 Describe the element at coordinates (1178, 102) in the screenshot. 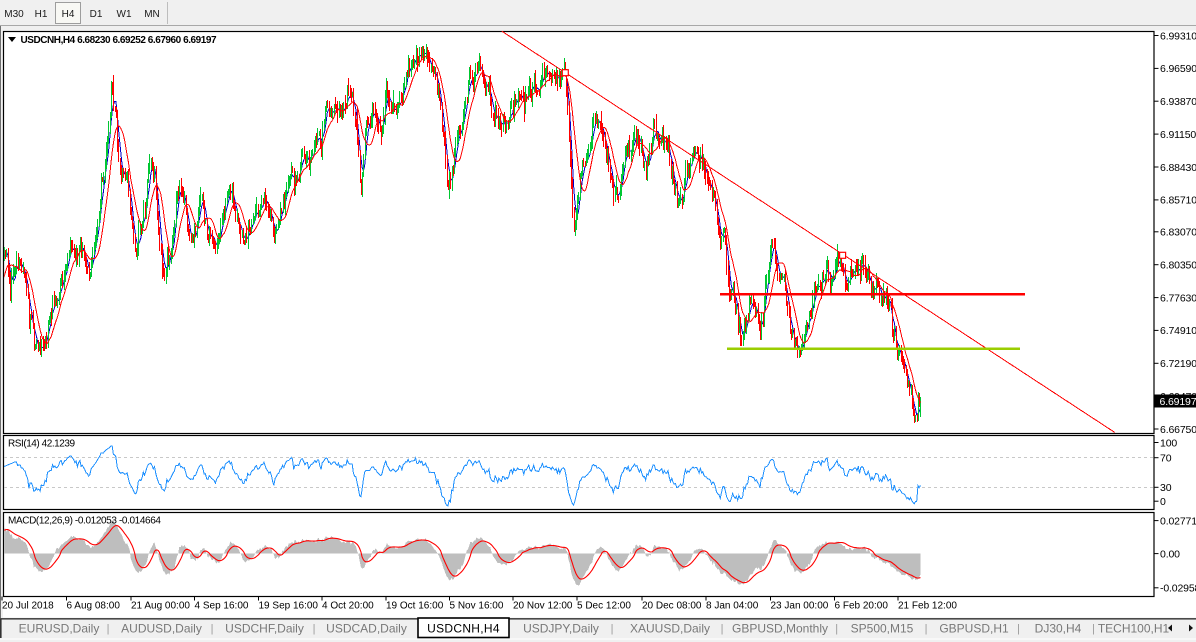

I see `svg-text: 6.93870` at that location.